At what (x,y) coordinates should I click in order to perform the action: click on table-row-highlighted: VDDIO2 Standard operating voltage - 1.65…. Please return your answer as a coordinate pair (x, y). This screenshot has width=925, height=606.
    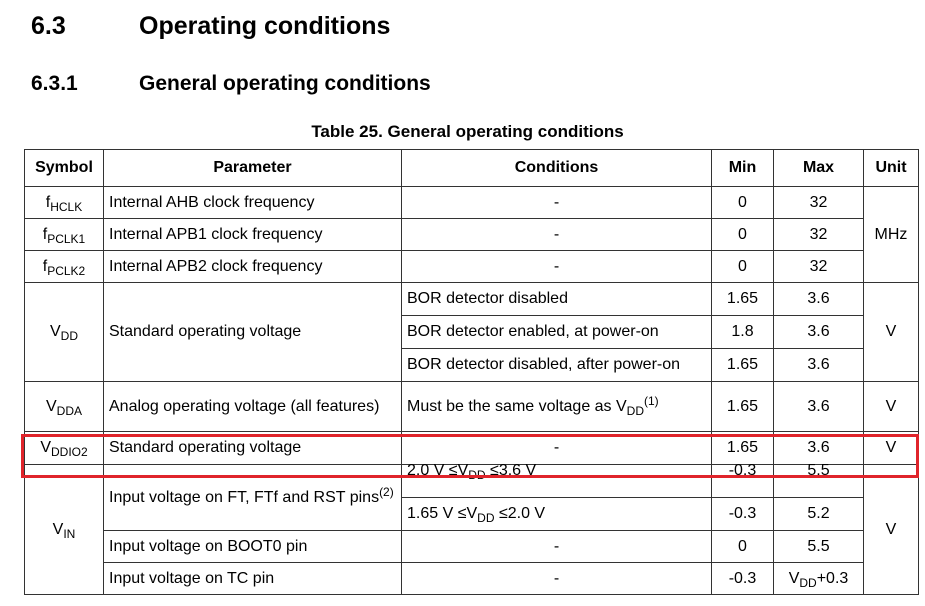
    Looking at the image, I should click on (471, 448).